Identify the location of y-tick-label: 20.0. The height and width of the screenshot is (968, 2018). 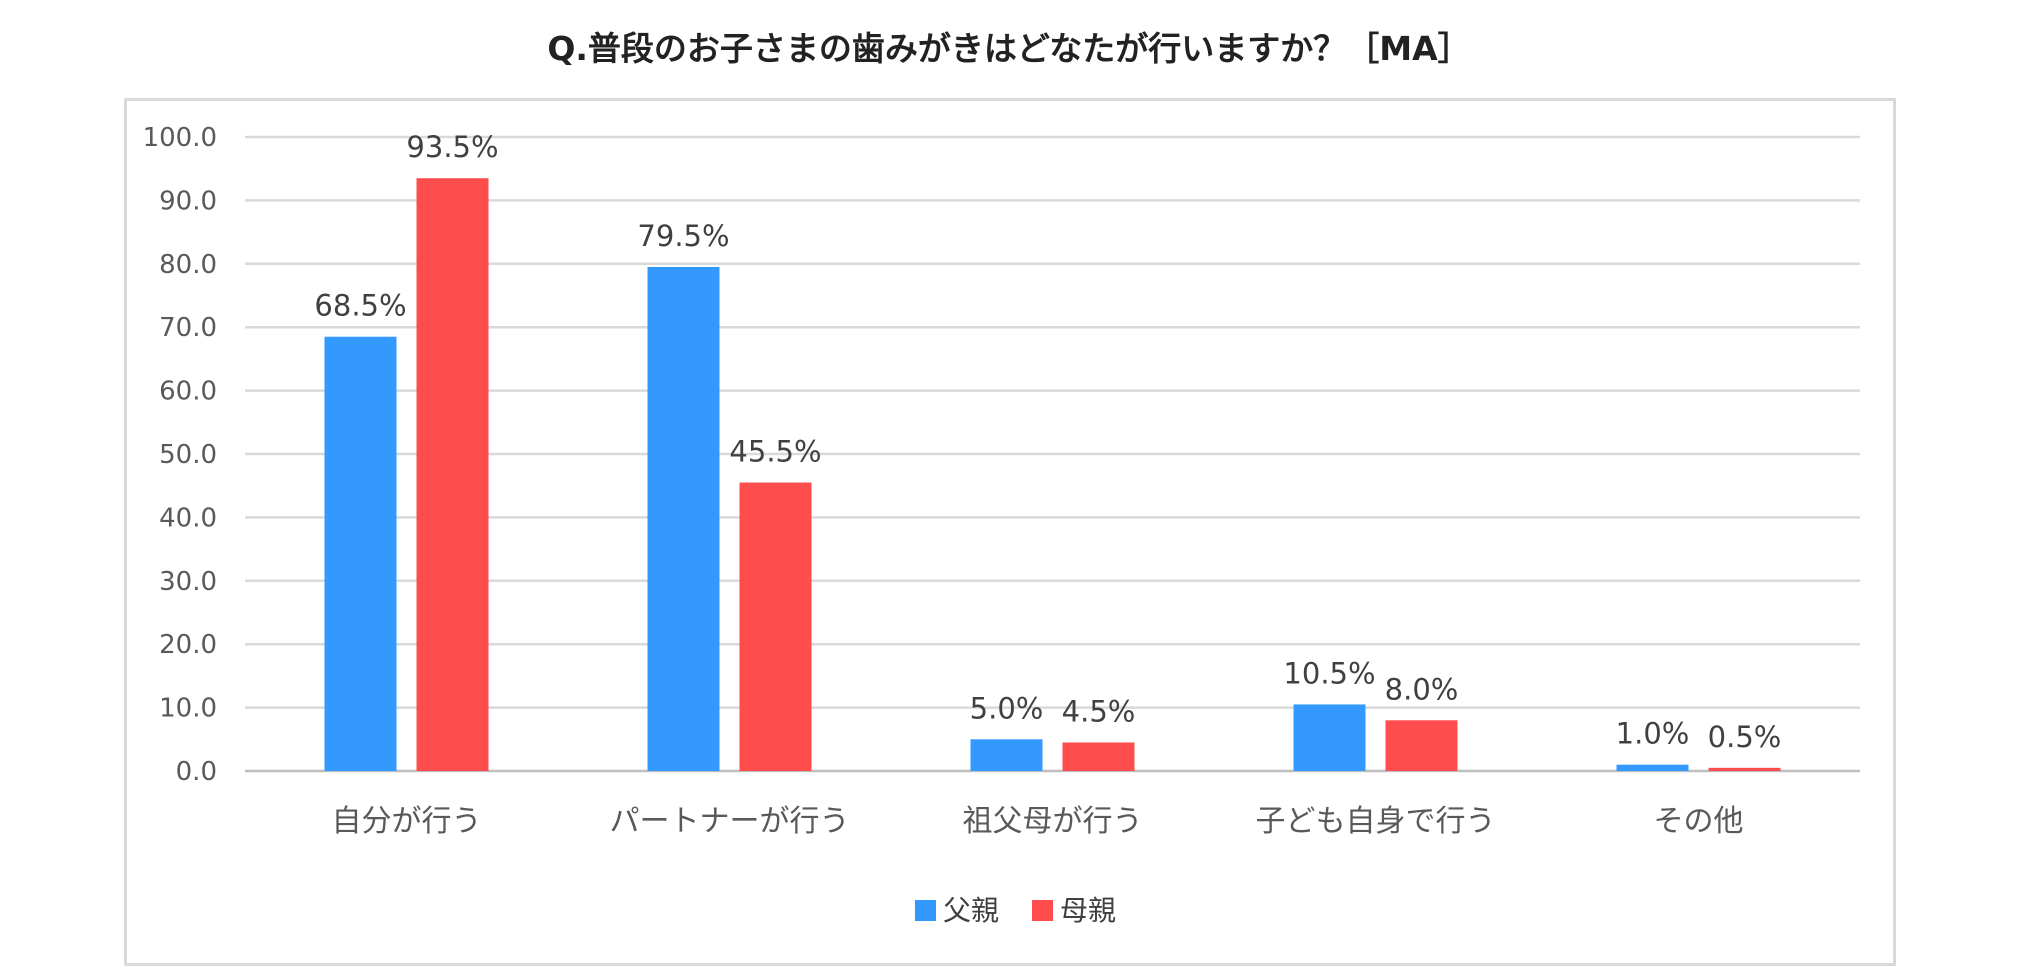
(188, 645).